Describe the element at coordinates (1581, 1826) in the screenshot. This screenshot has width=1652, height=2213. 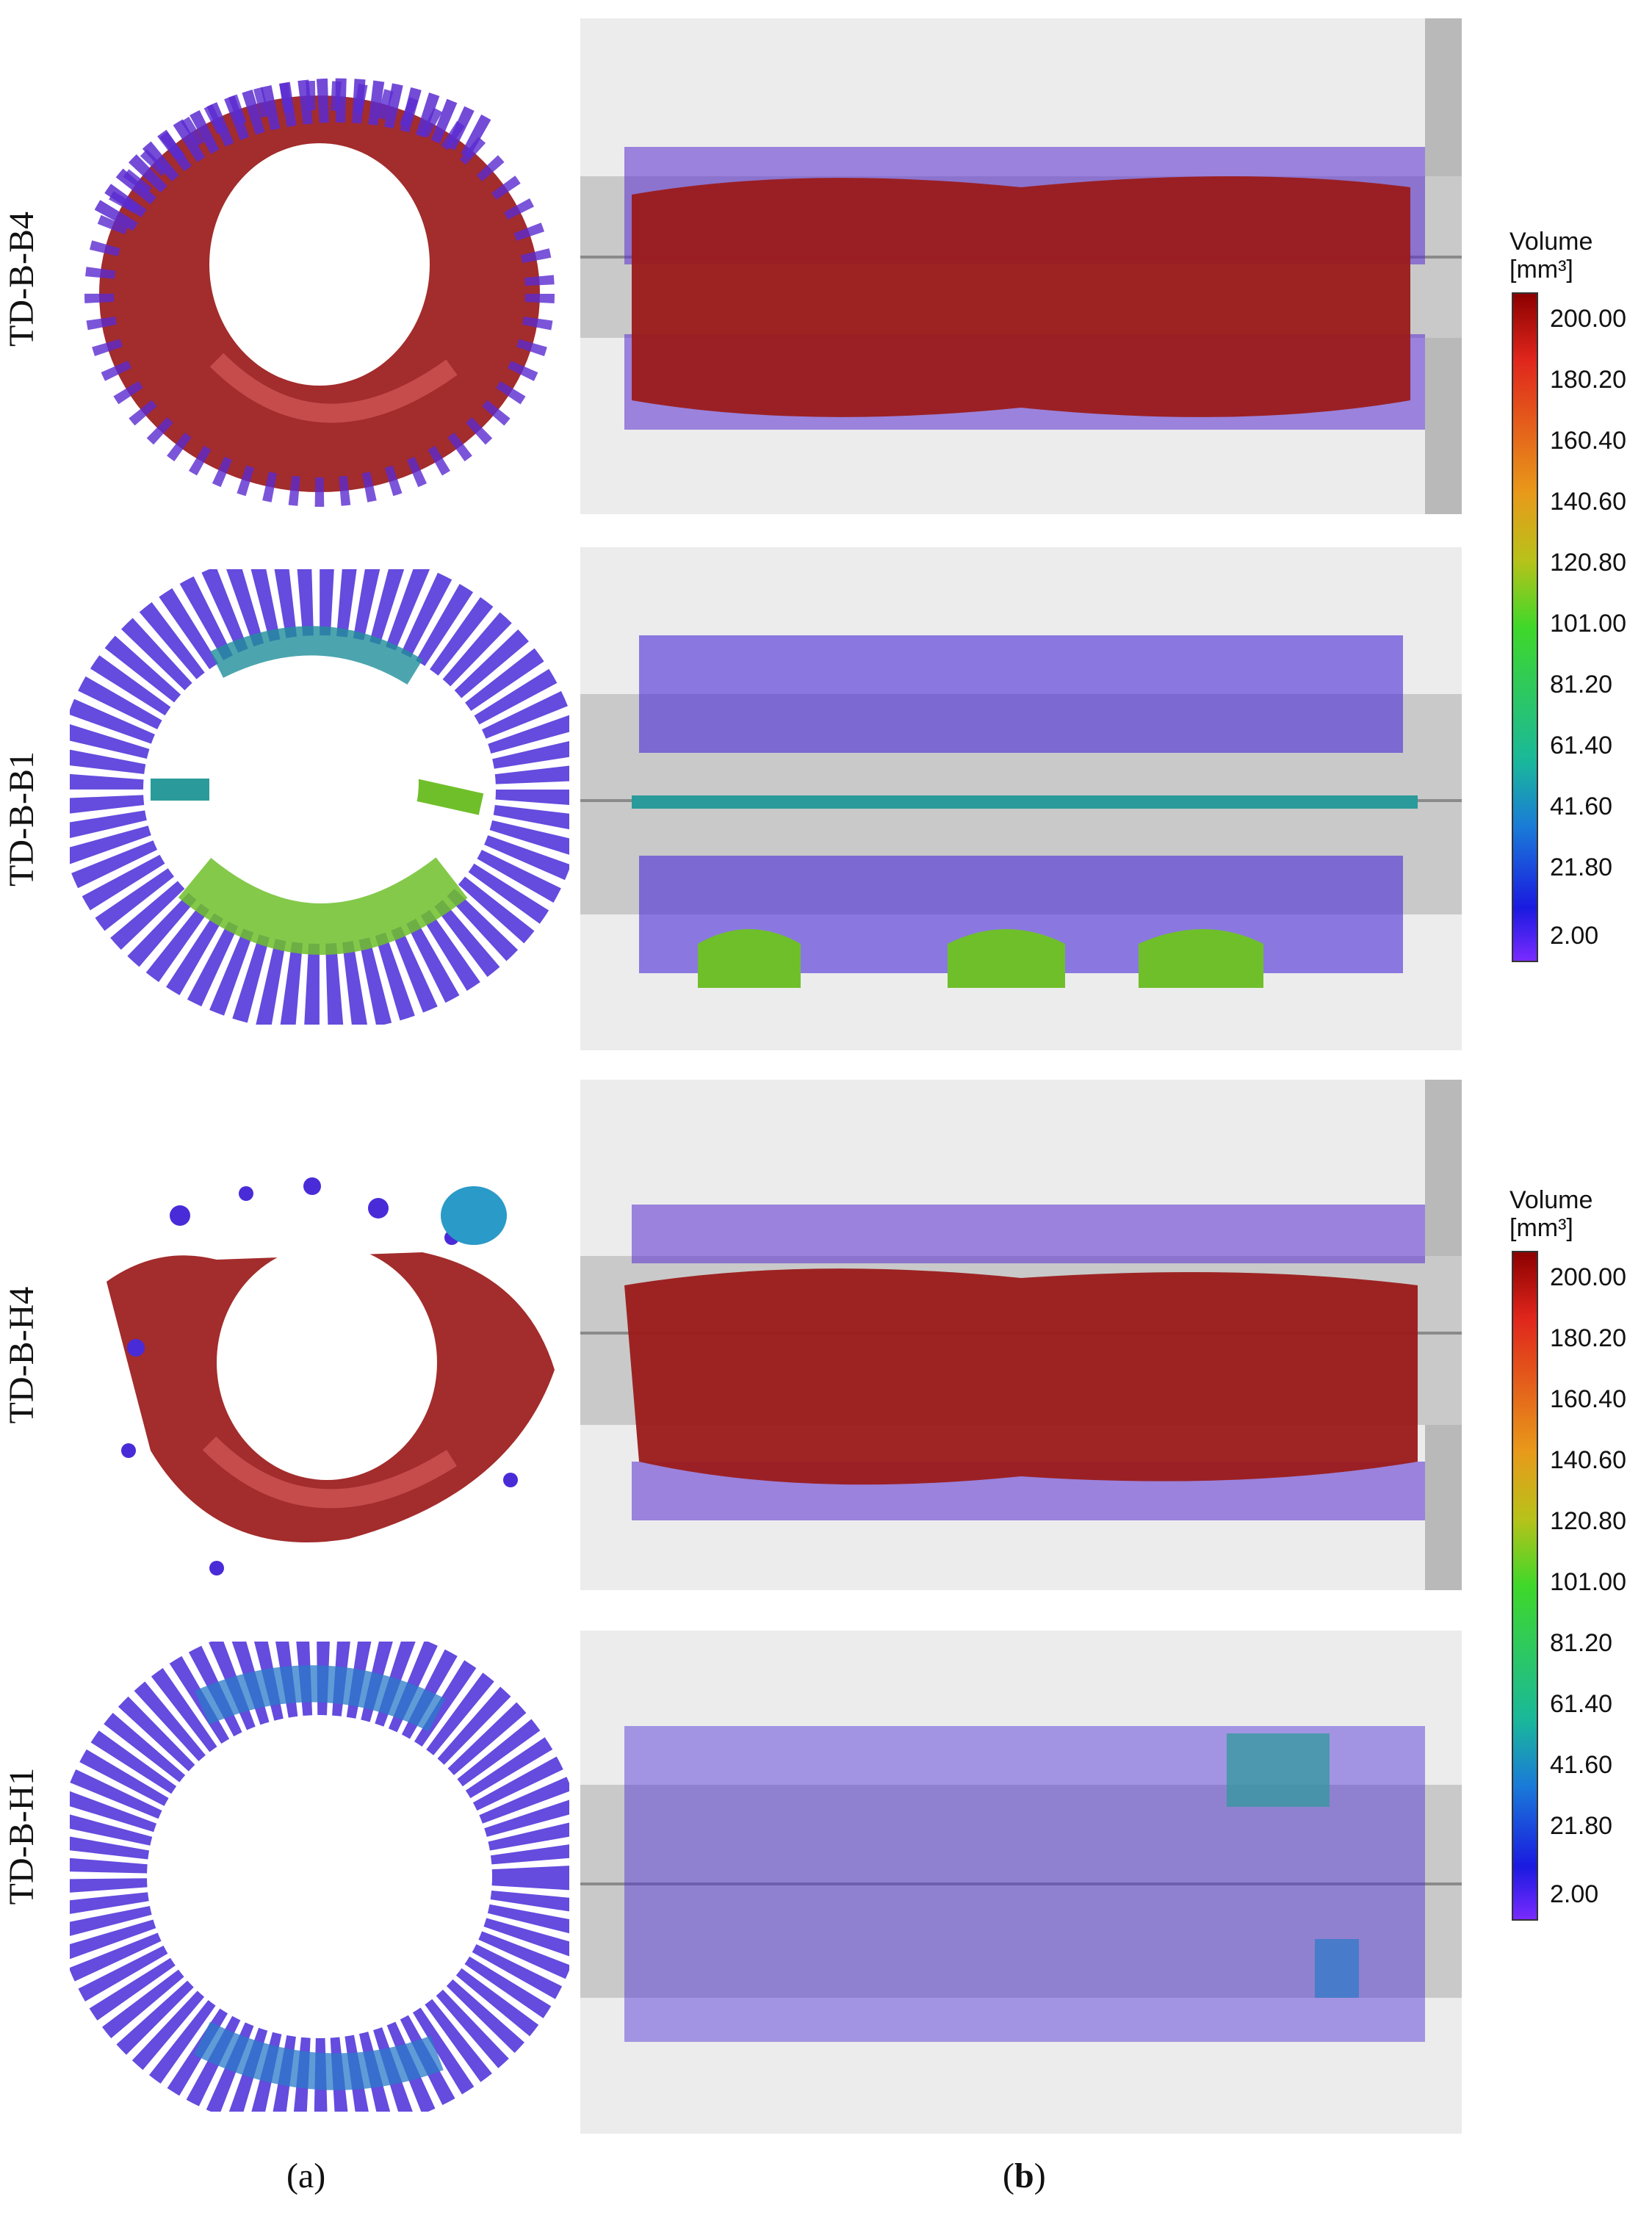
I see `colorbar-2-tick-9: 21.80` at that location.